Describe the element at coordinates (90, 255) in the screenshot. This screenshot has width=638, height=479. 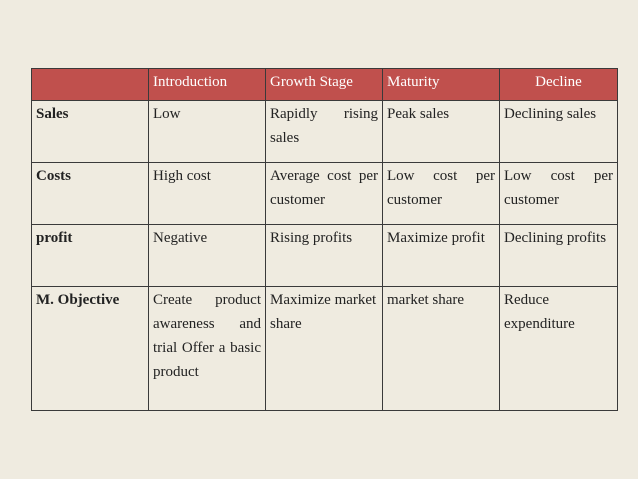
I see `row-label-profit: profit` at that location.